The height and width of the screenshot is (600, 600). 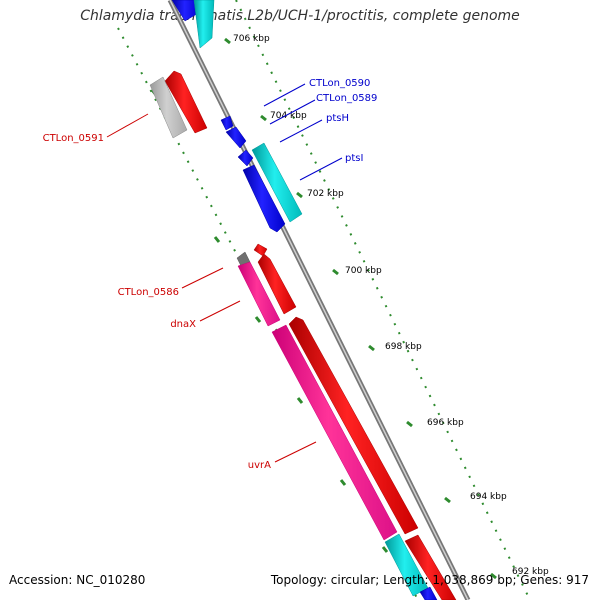 What do you see at coordinates (260, 250) in the screenshot?
I see `gene-red-small` at bounding box center [260, 250].